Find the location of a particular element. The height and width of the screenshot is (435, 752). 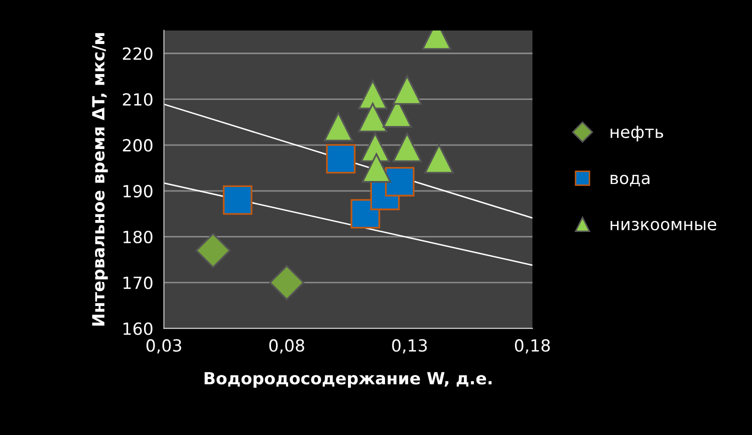

x-tick-label: 0,08 is located at coordinates (286, 346).